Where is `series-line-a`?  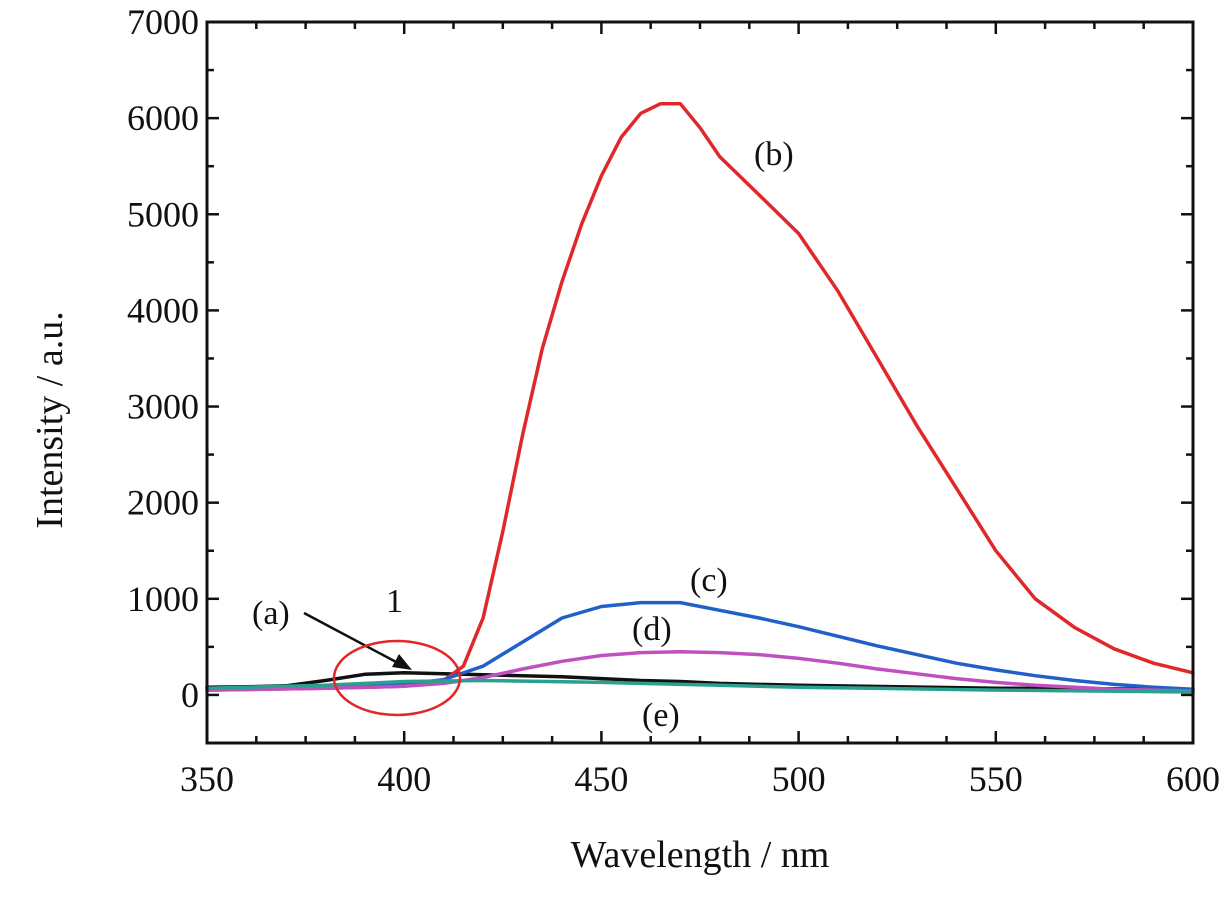
series-line-a is located at coordinates (700, 681).